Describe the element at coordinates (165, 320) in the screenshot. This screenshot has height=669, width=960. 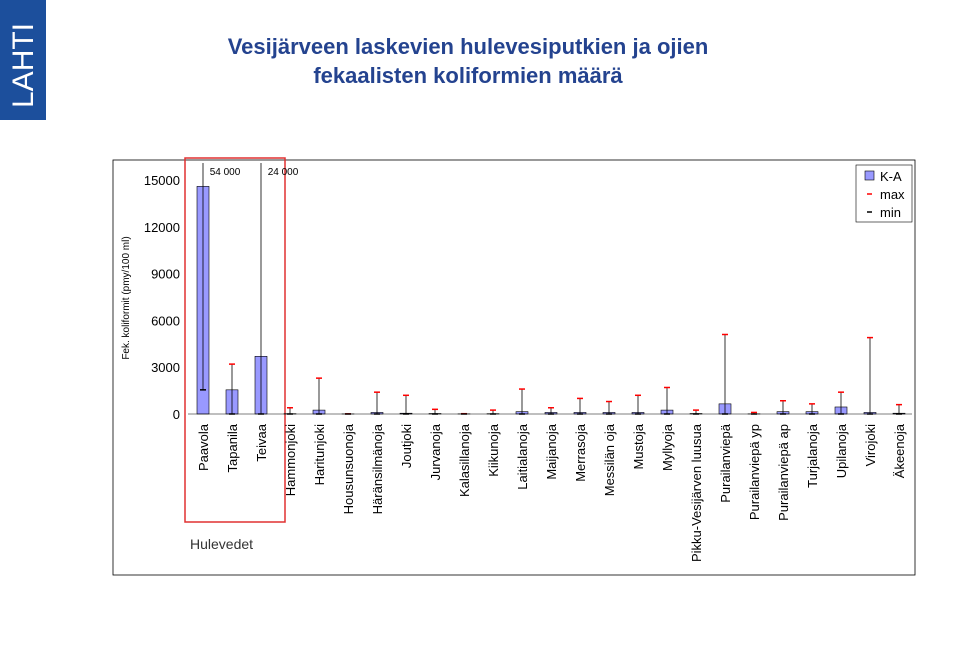
I see `y-tick-label: 6000` at that location.